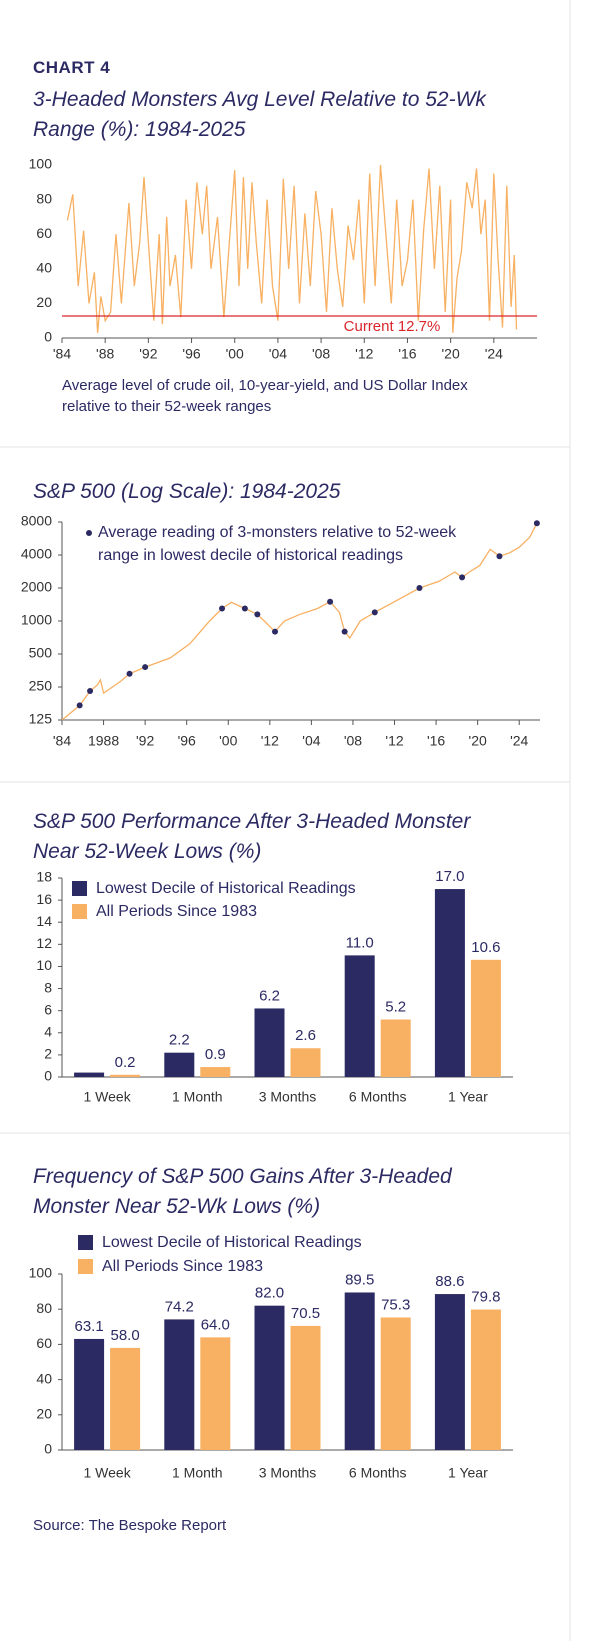 The width and height of the screenshot is (597, 1641). Describe the element at coordinates (89, 533) in the screenshot. I see `legend-marker` at that location.